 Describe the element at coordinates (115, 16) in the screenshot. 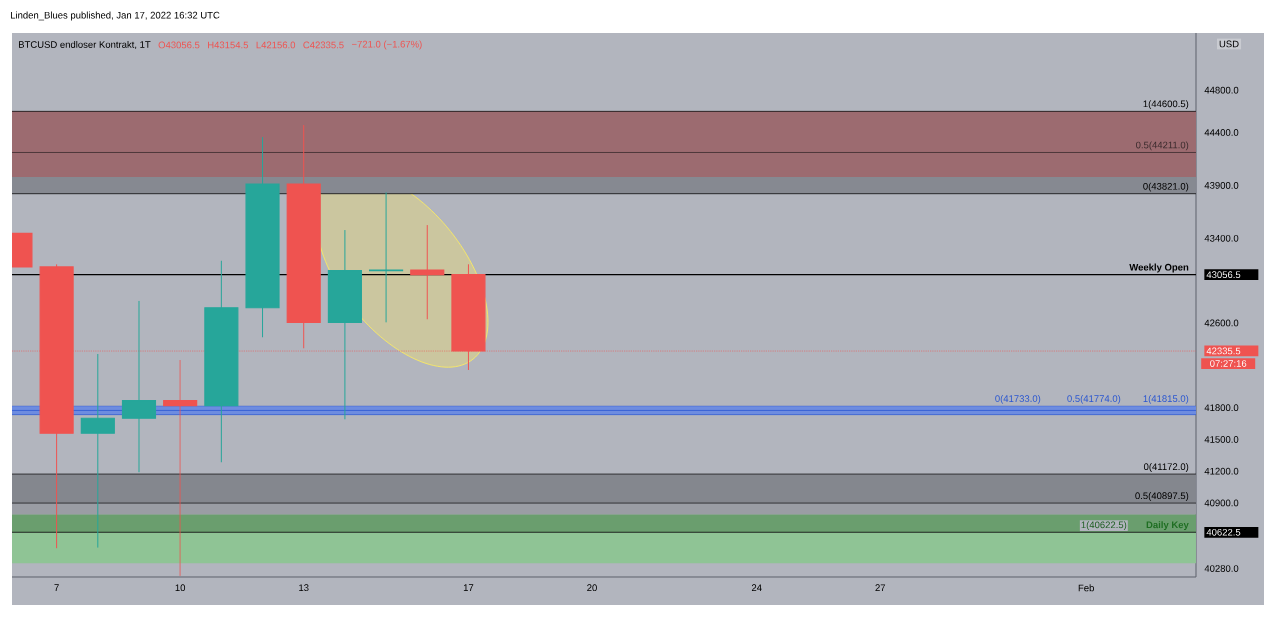

I see `chart-title: Linden_Blues published, Jan 17, 2022 16:32 UTC` at that location.